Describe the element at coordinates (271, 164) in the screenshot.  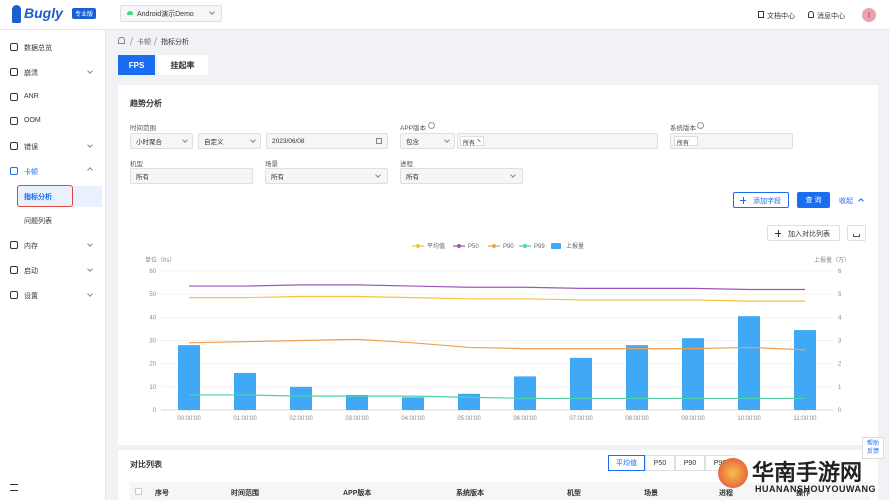
I see `filter-label: 场景` at that location.